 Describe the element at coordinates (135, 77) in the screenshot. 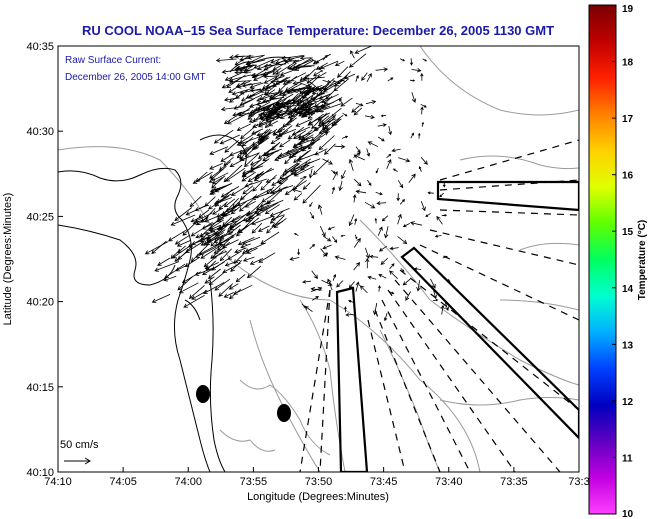

I see `legend-current-date: December 26, 2005 14:00 GMT` at that location.